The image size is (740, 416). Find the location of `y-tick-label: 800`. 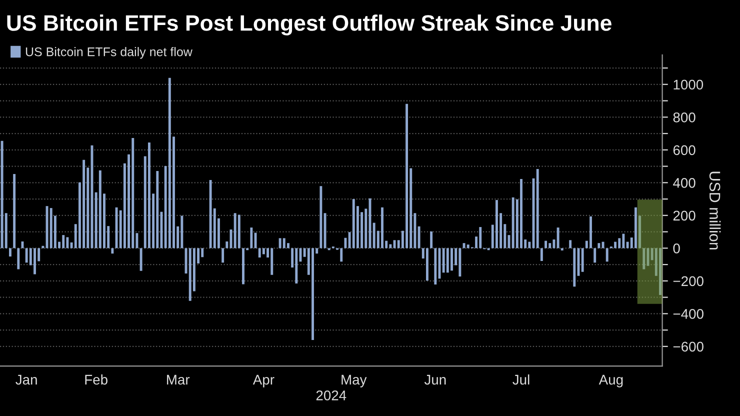

y-tick-label: 800 is located at coordinates (684, 117).